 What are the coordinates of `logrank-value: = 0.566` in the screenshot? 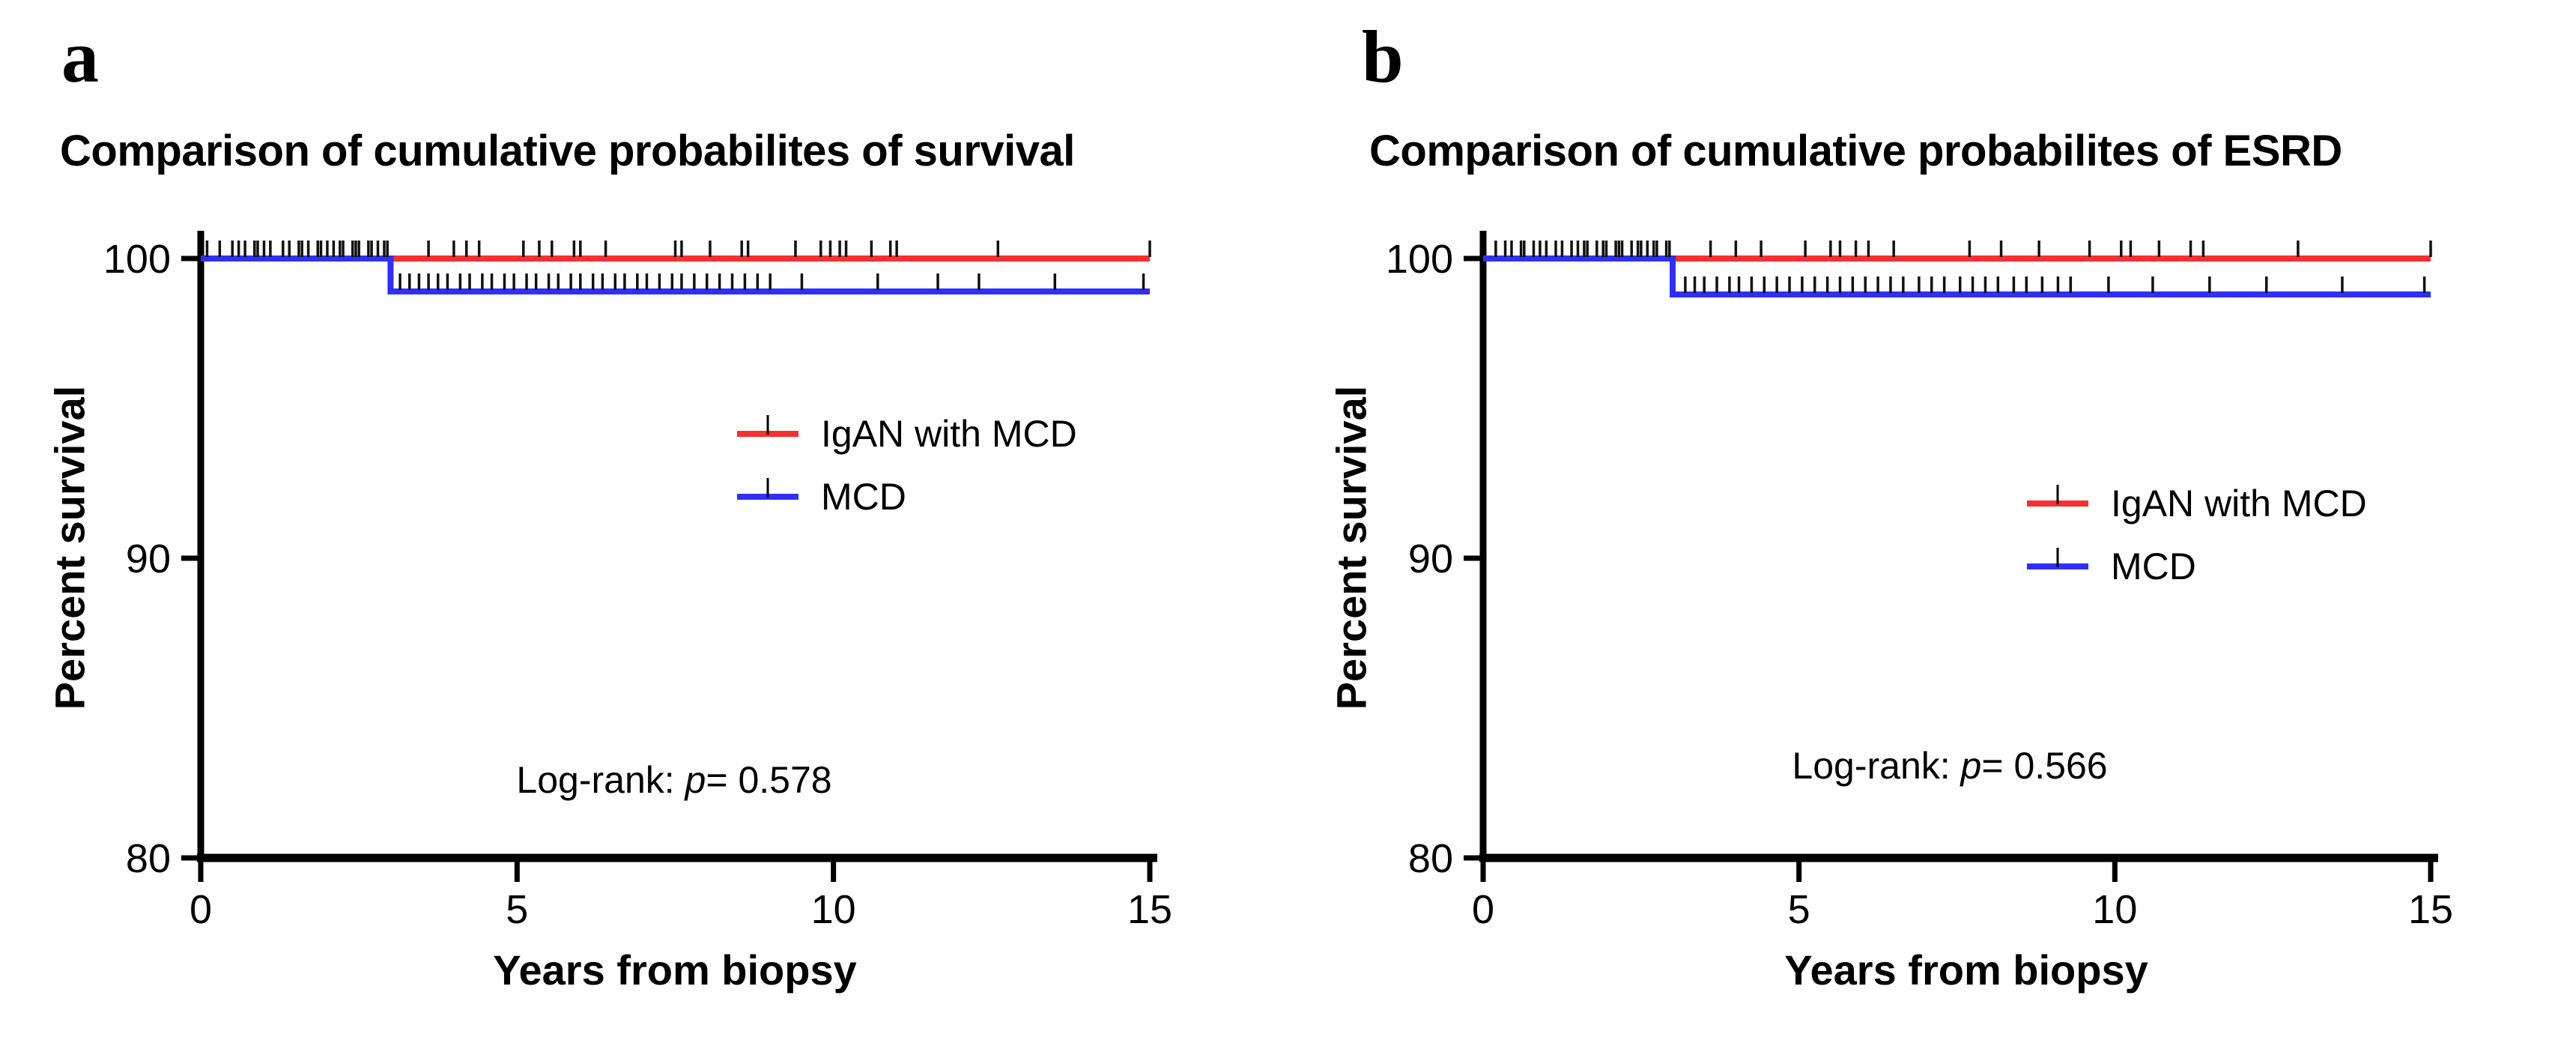 It's located at (2045, 766).